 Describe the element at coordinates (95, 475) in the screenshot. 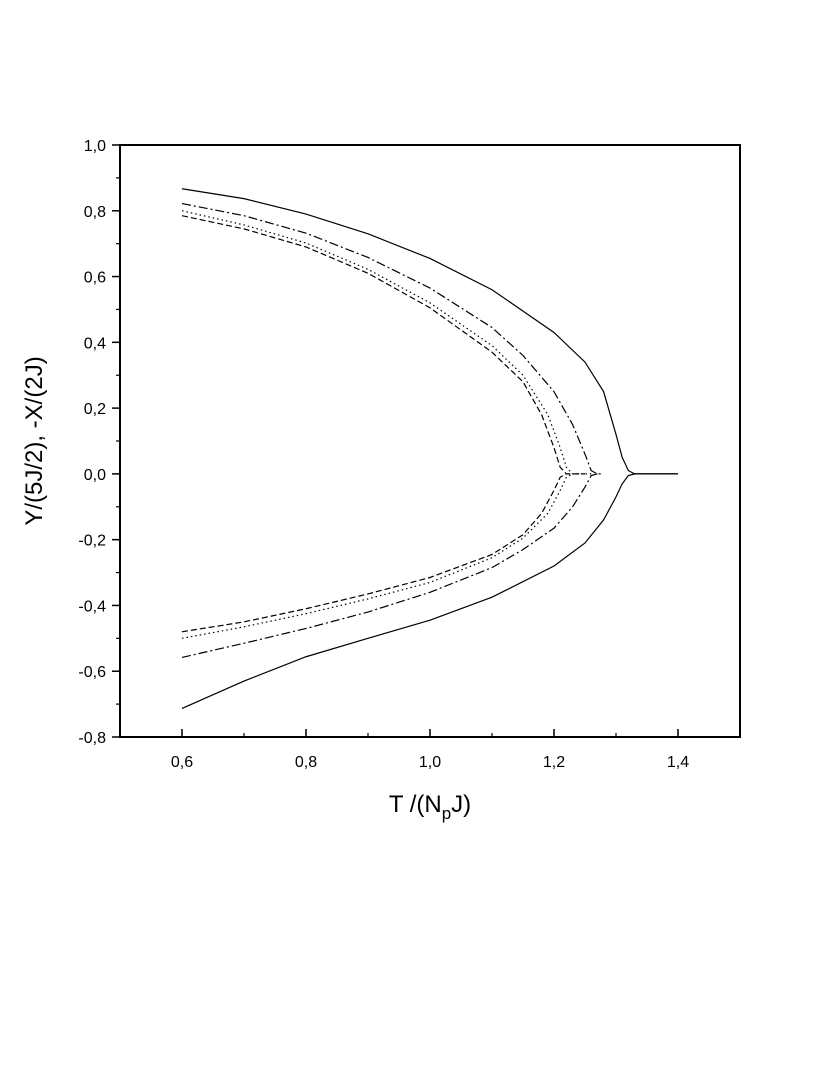

I see `y-tick-label: 0,0` at that location.